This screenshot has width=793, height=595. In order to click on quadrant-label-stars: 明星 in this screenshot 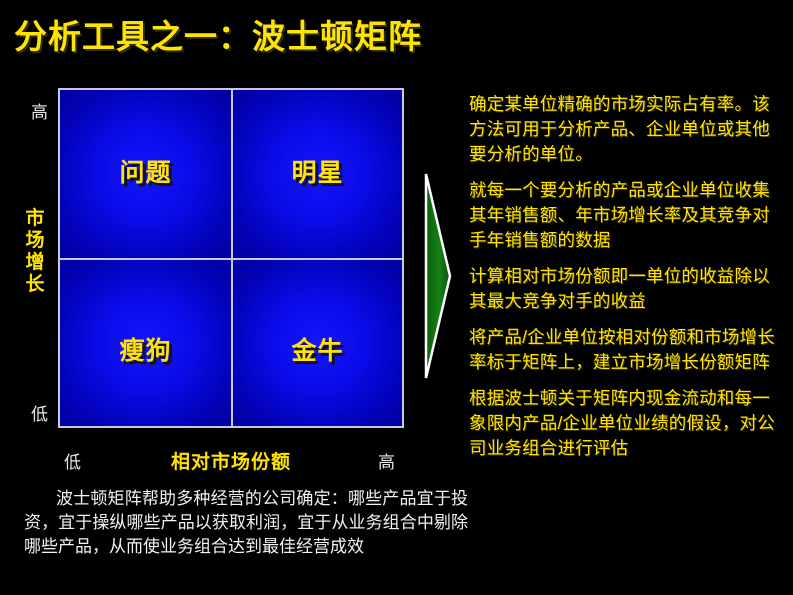, I will do `click(317, 173)`.